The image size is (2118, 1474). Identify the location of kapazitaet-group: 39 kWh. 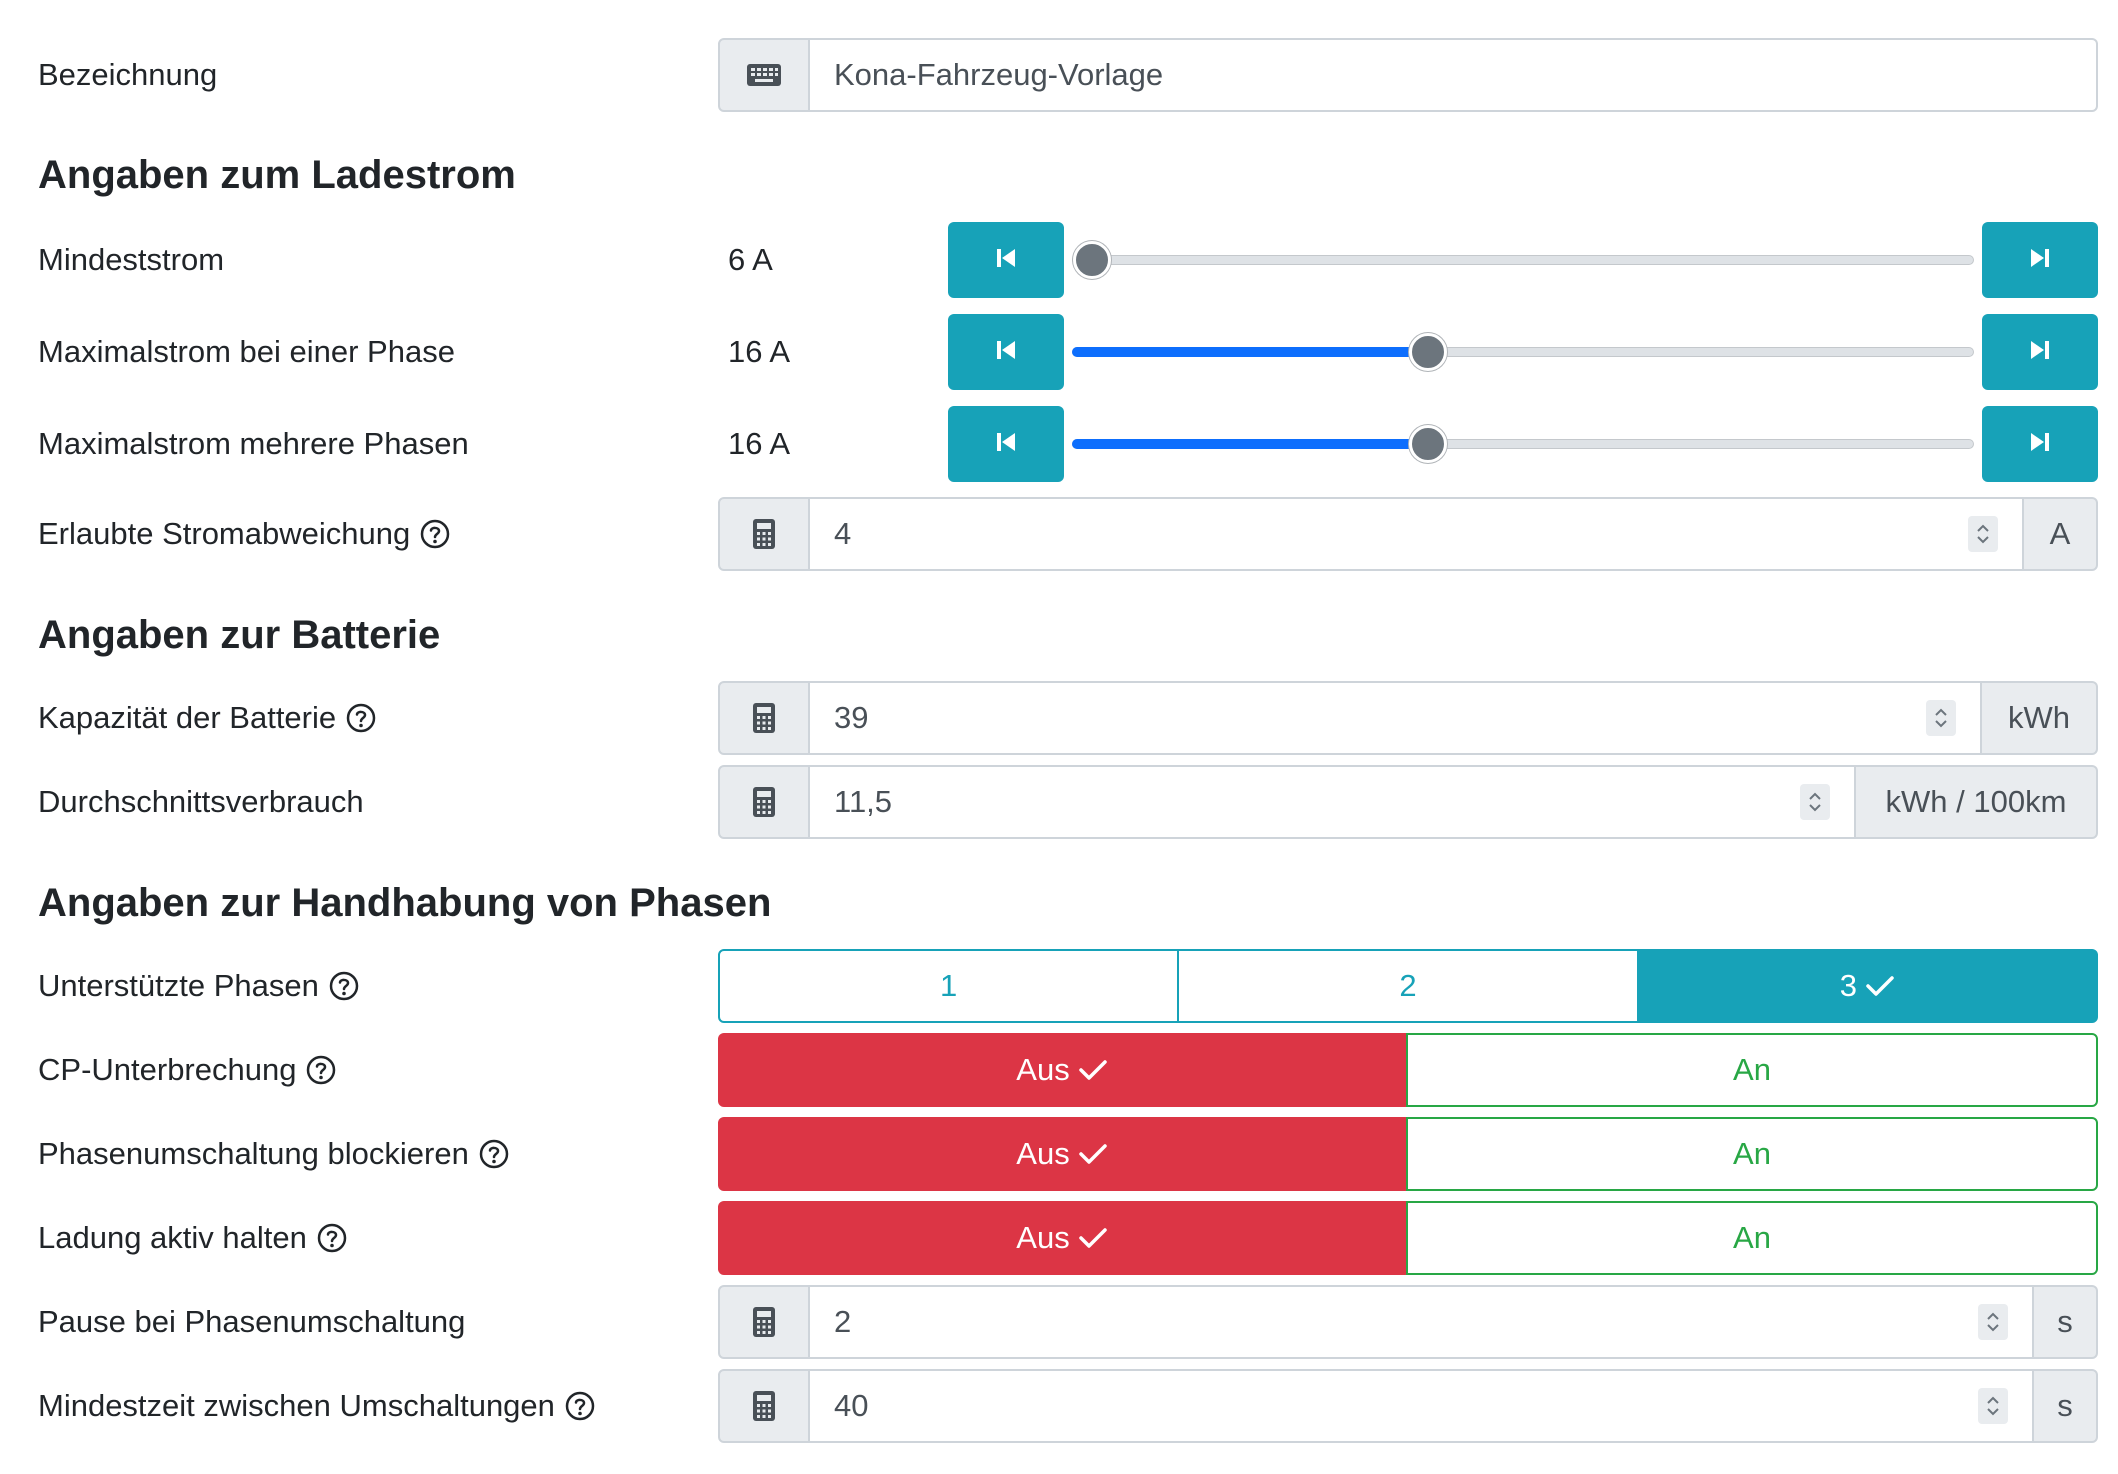
(1408, 718).